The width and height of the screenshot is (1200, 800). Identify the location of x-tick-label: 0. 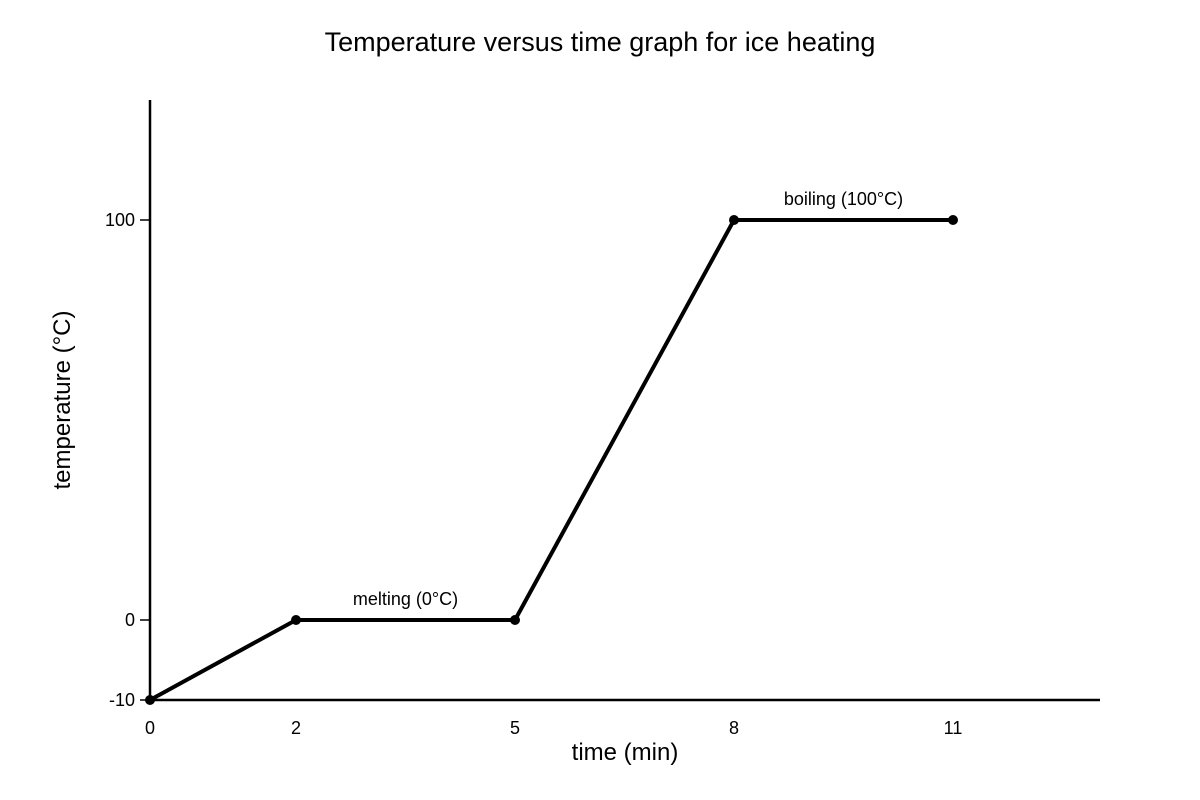
(150, 728).